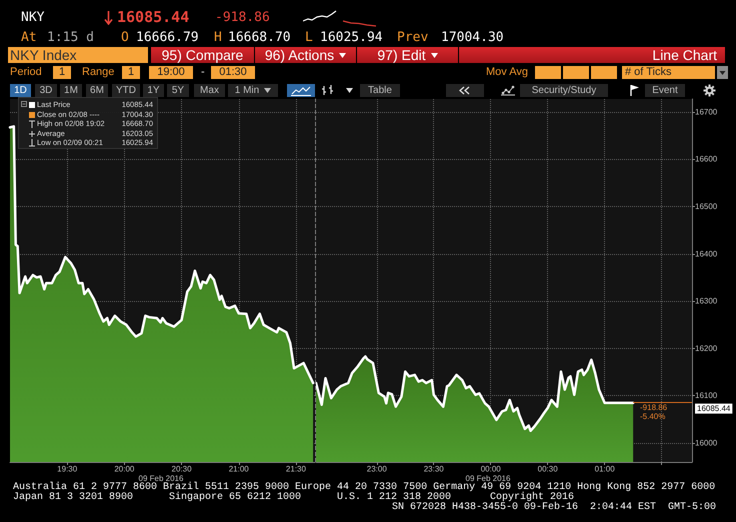 This screenshot has width=736, height=522. I want to click on text: Range, so click(98, 72).